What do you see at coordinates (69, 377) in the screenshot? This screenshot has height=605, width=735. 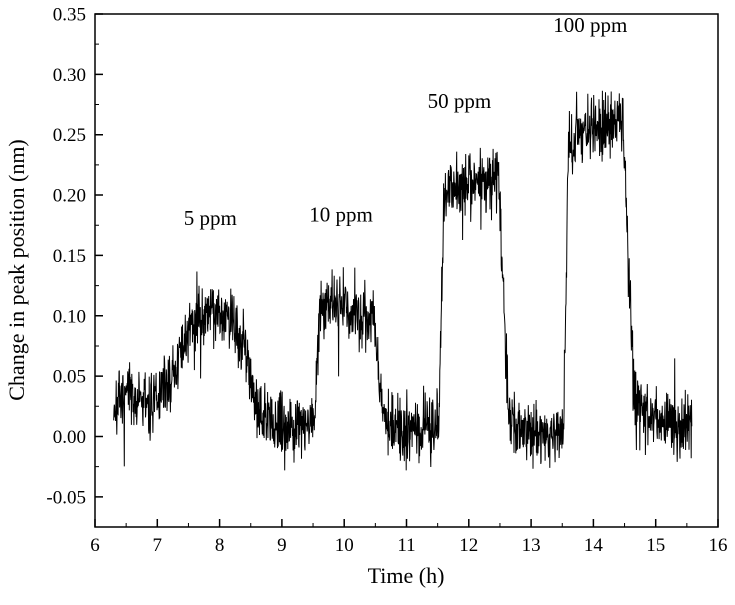 I see `y-tick-label: 0.05` at bounding box center [69, 377].